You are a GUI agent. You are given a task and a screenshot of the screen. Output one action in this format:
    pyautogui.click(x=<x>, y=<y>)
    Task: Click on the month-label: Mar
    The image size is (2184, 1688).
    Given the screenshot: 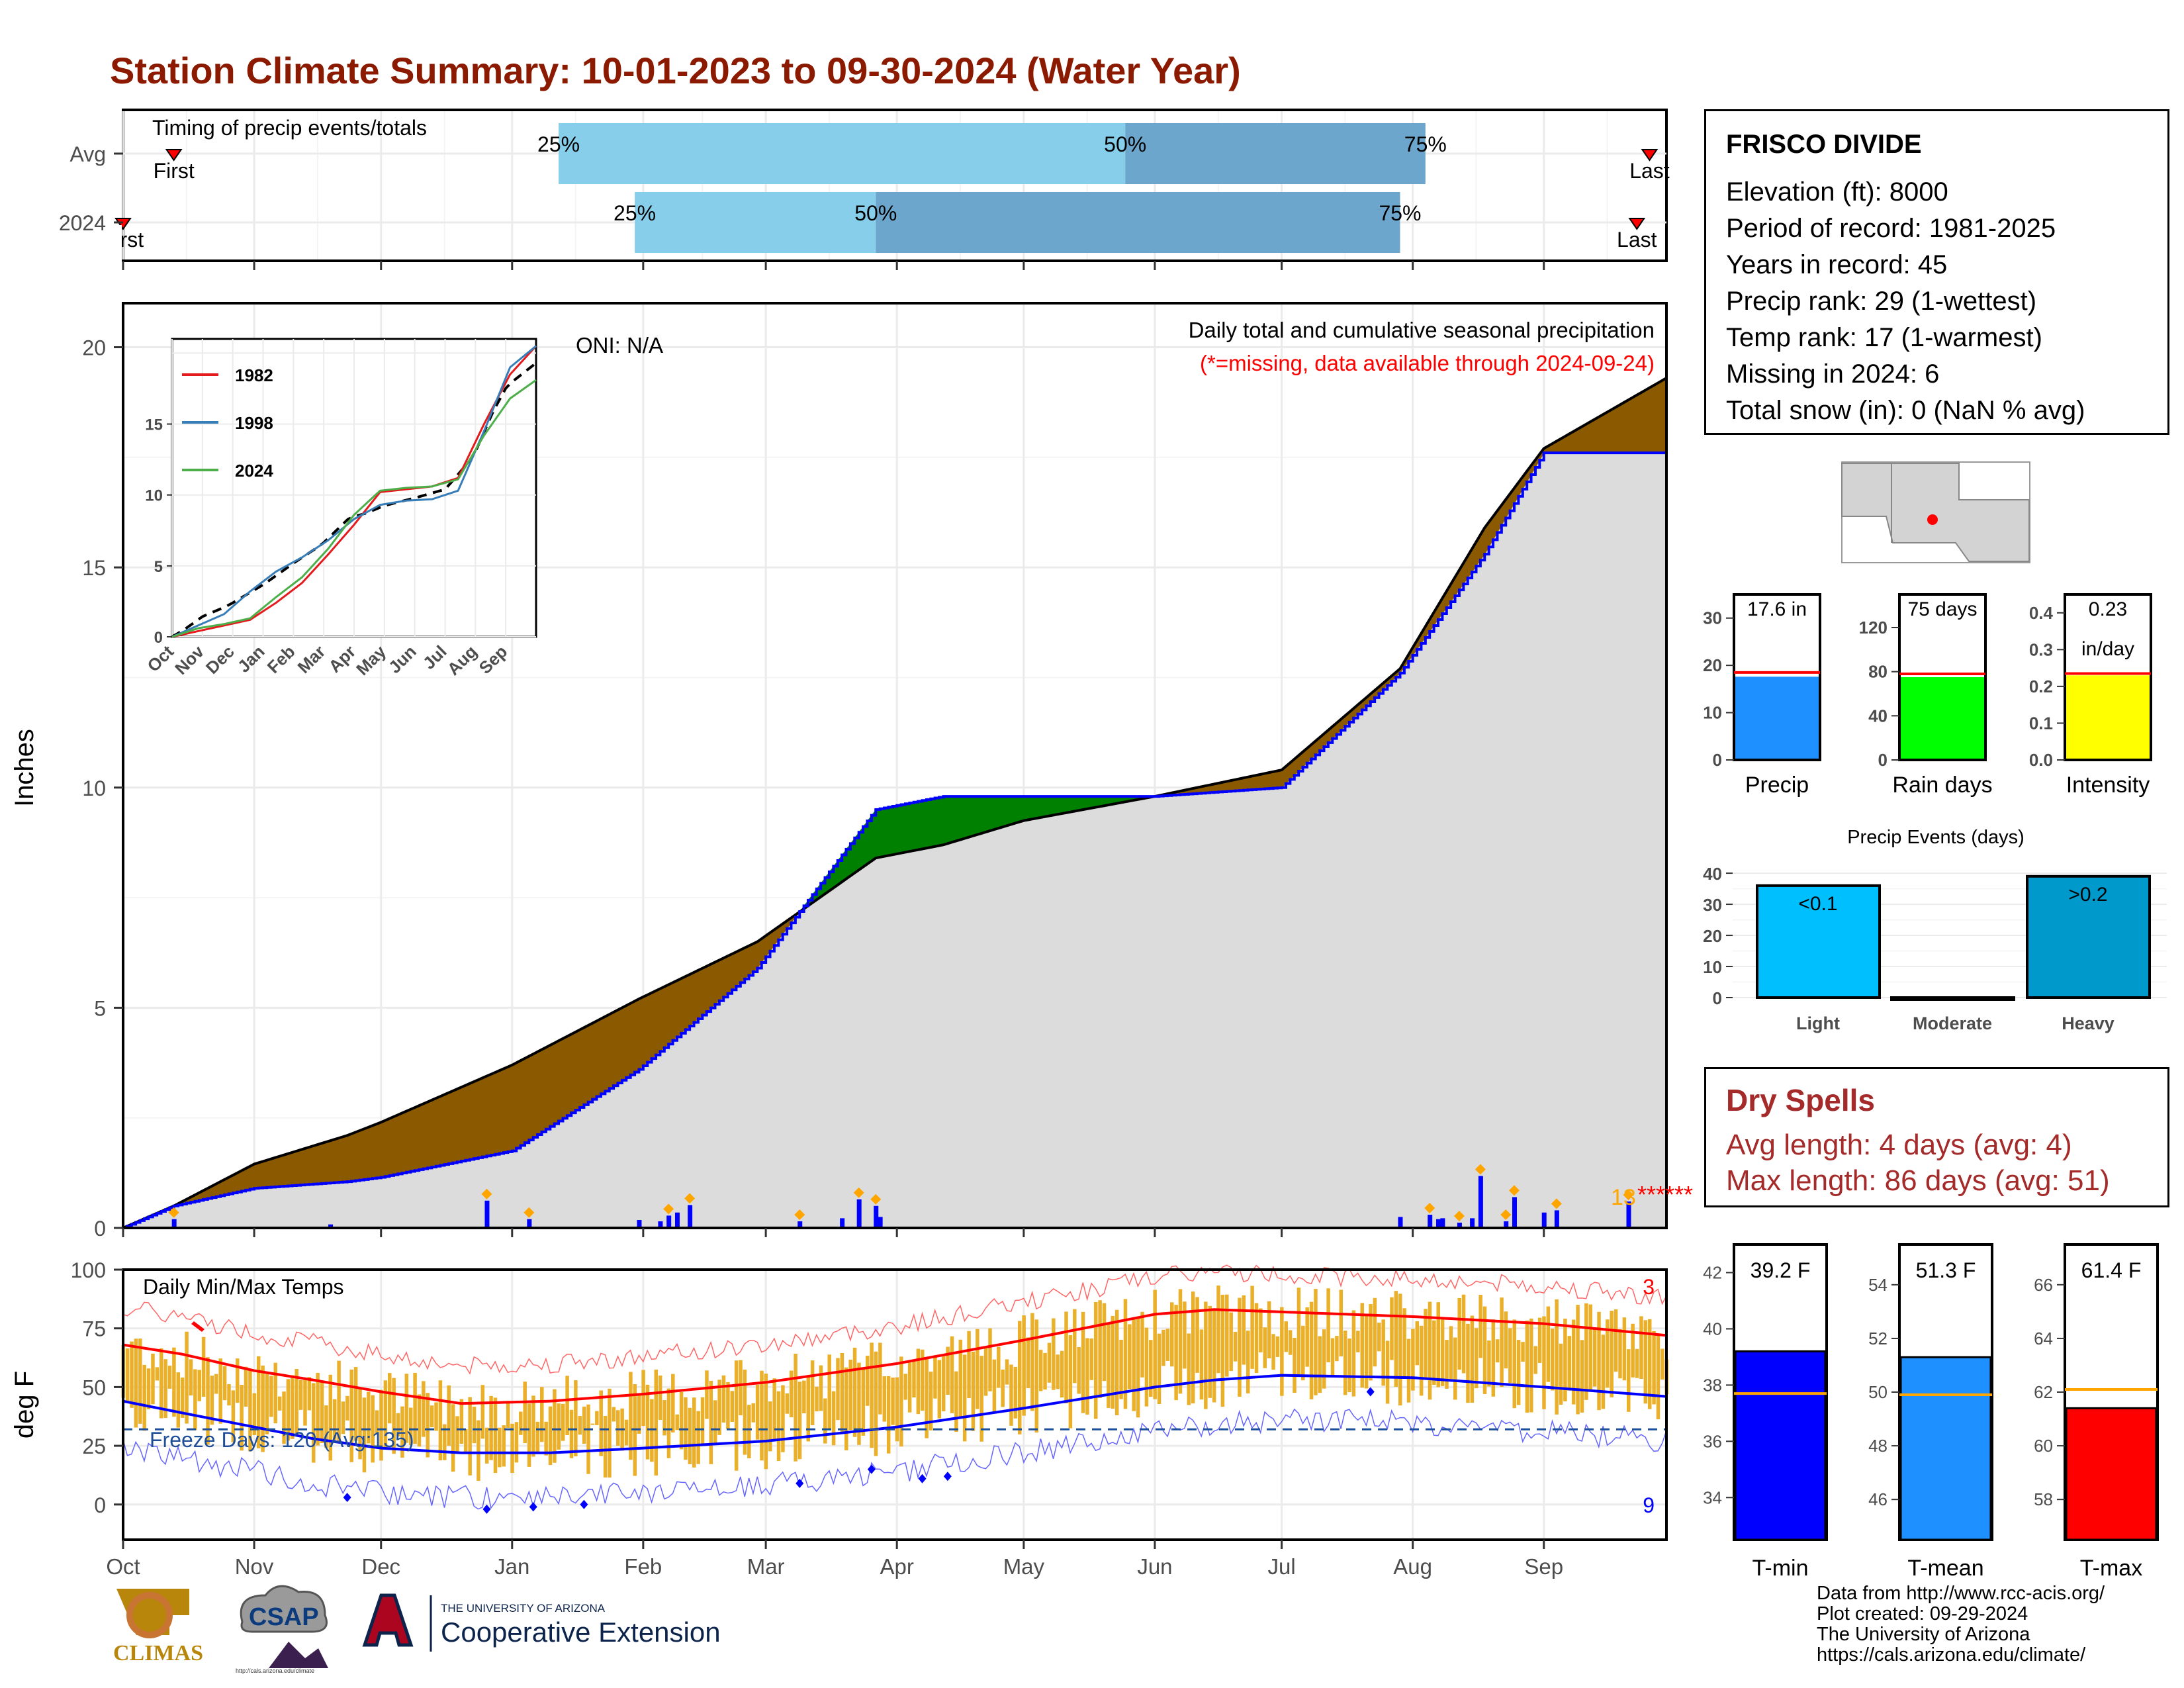 What is the action you would take?
    pyautogui.click(x=766, y=1566)
    